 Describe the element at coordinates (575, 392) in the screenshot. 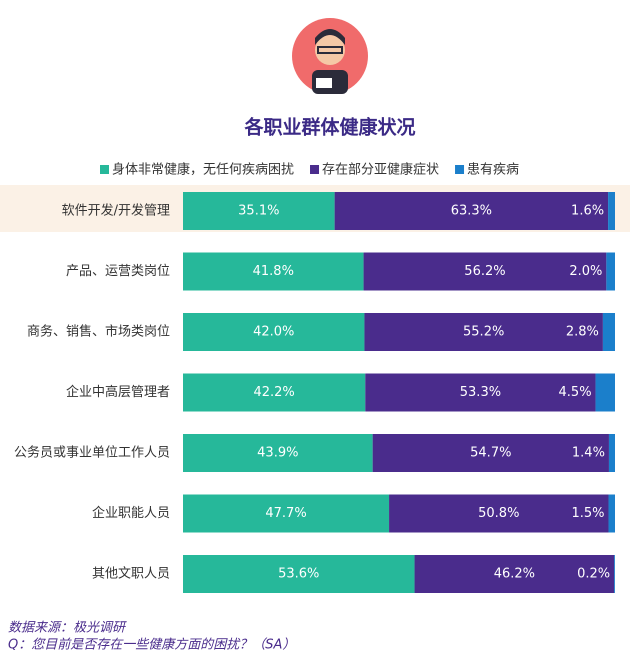

I see `value-label: 4.5%` at that location.